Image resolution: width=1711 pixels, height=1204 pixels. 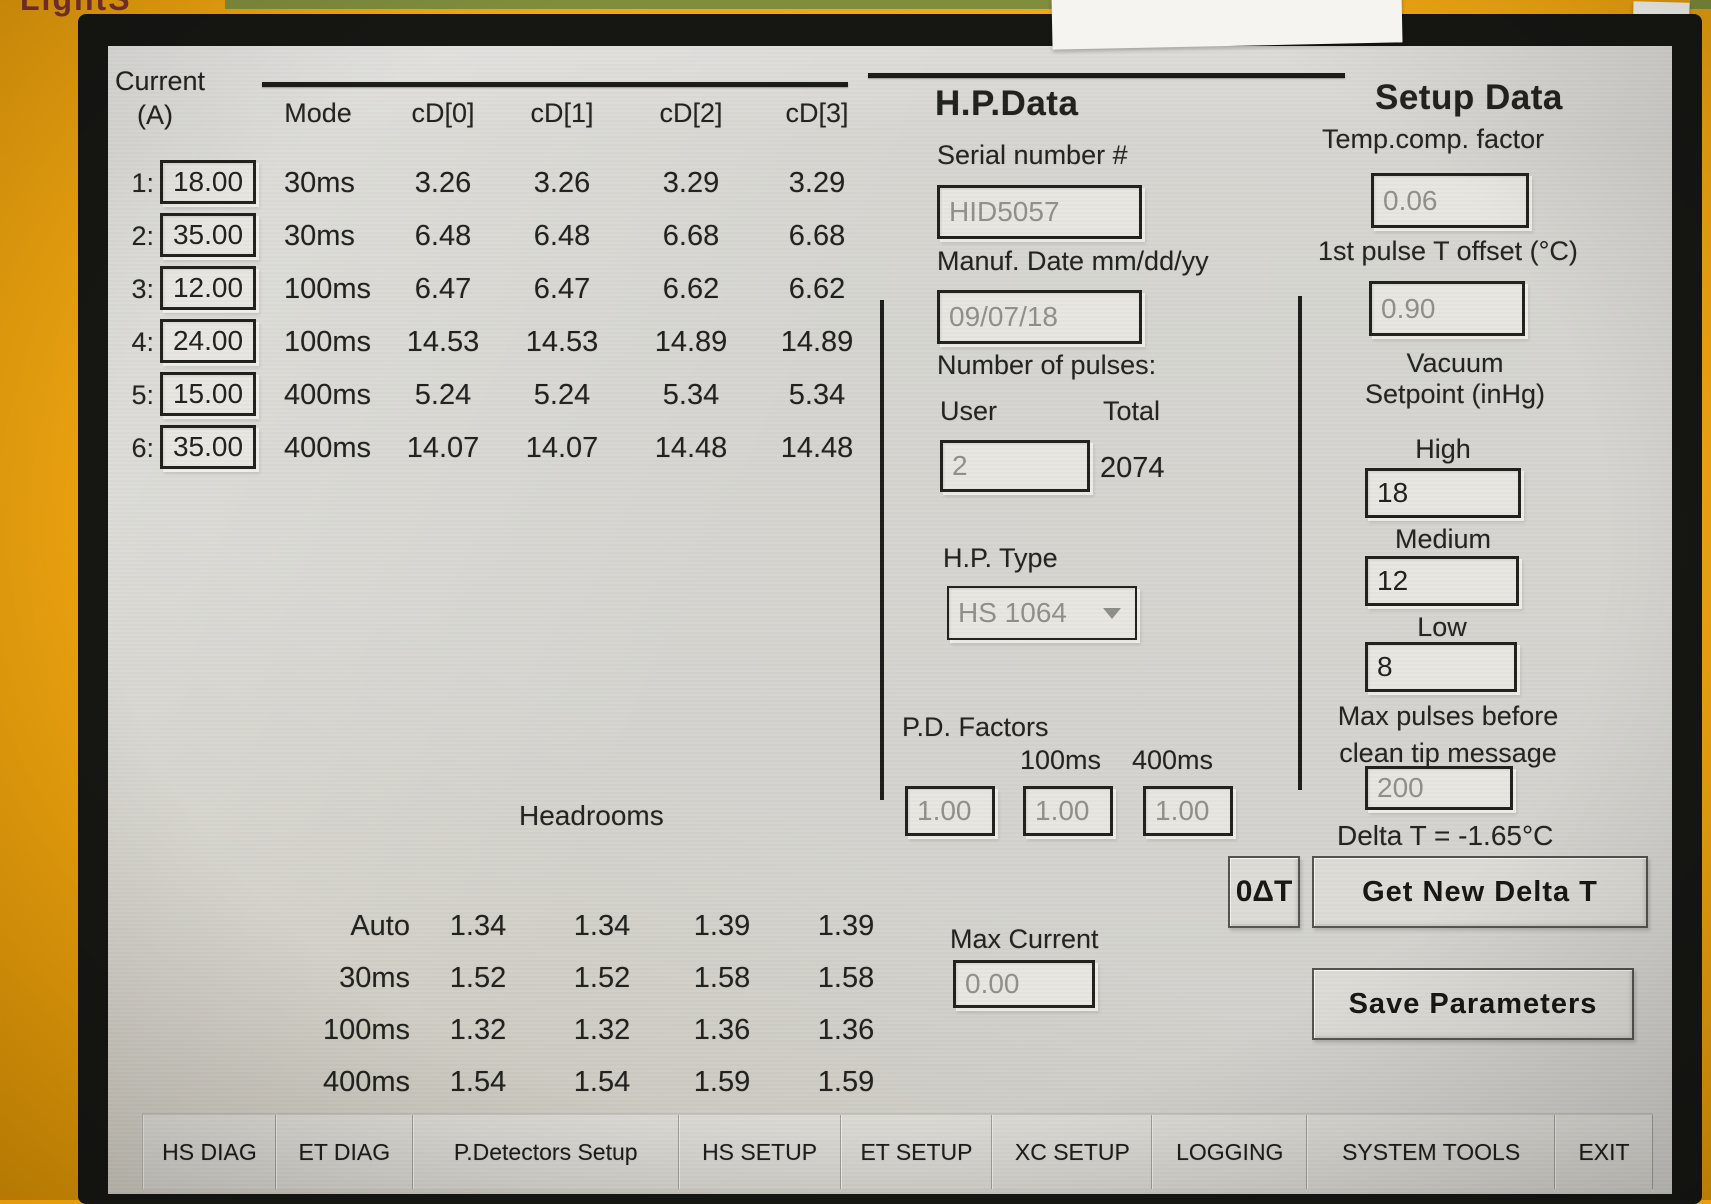 I want to click on tab-xc-setup: XC SETUP, so click(x=1072, y=1152).